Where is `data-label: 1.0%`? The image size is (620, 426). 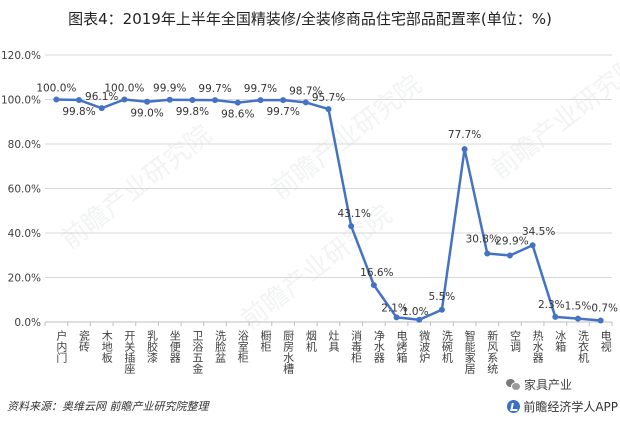
data-label: 1.0% is located at coordinates (415, 312).